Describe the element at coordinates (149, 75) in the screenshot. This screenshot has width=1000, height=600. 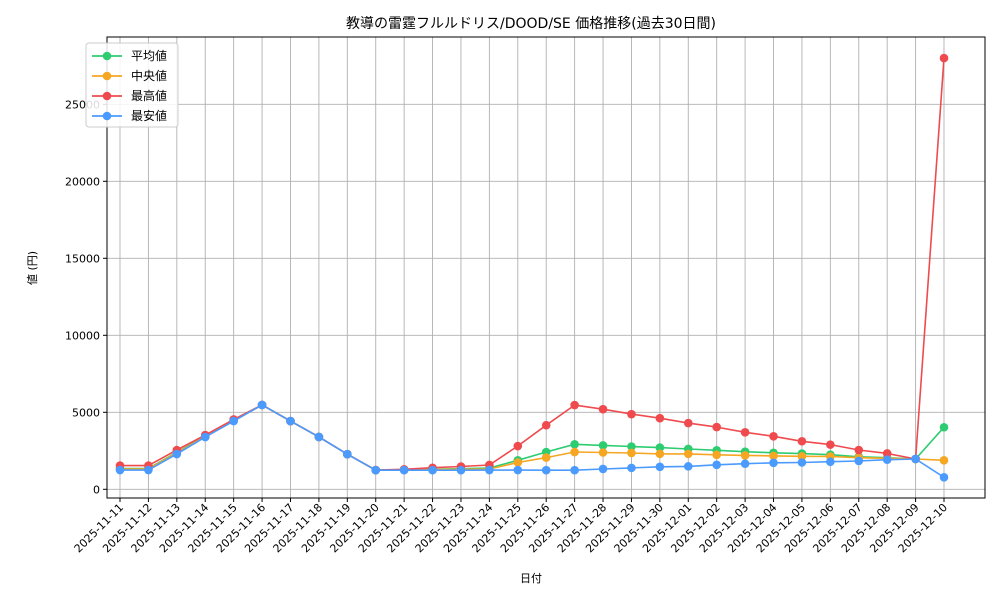
I see `legend-label: 中央値` at that location.